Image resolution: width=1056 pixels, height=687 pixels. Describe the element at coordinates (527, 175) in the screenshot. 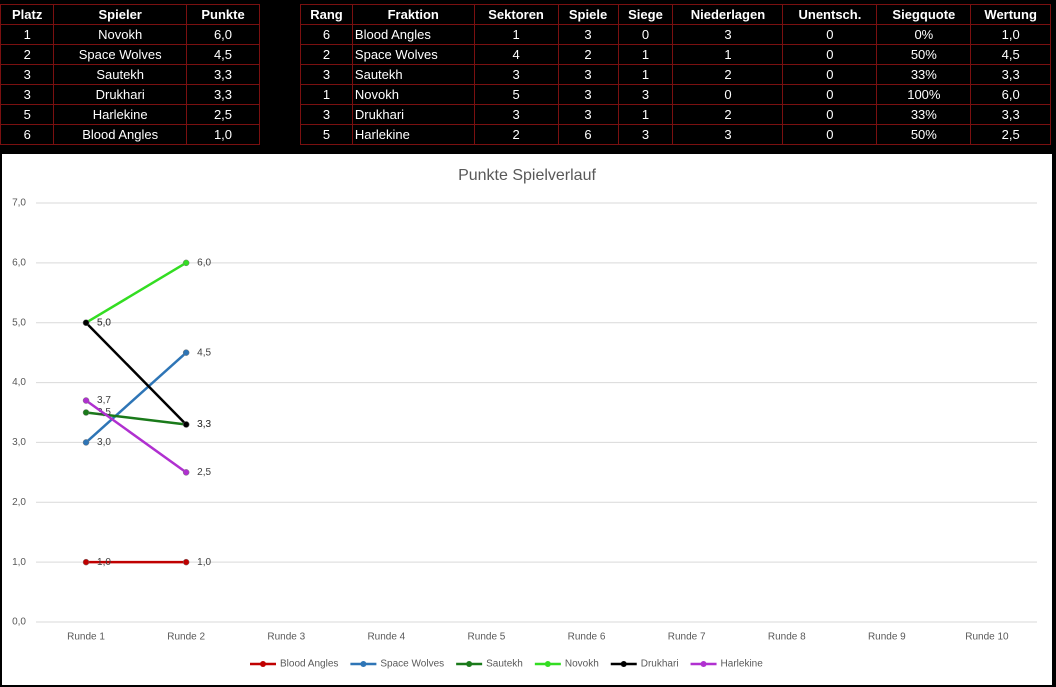

I see `chart-title: Punkte Spielverlauf` at that location.